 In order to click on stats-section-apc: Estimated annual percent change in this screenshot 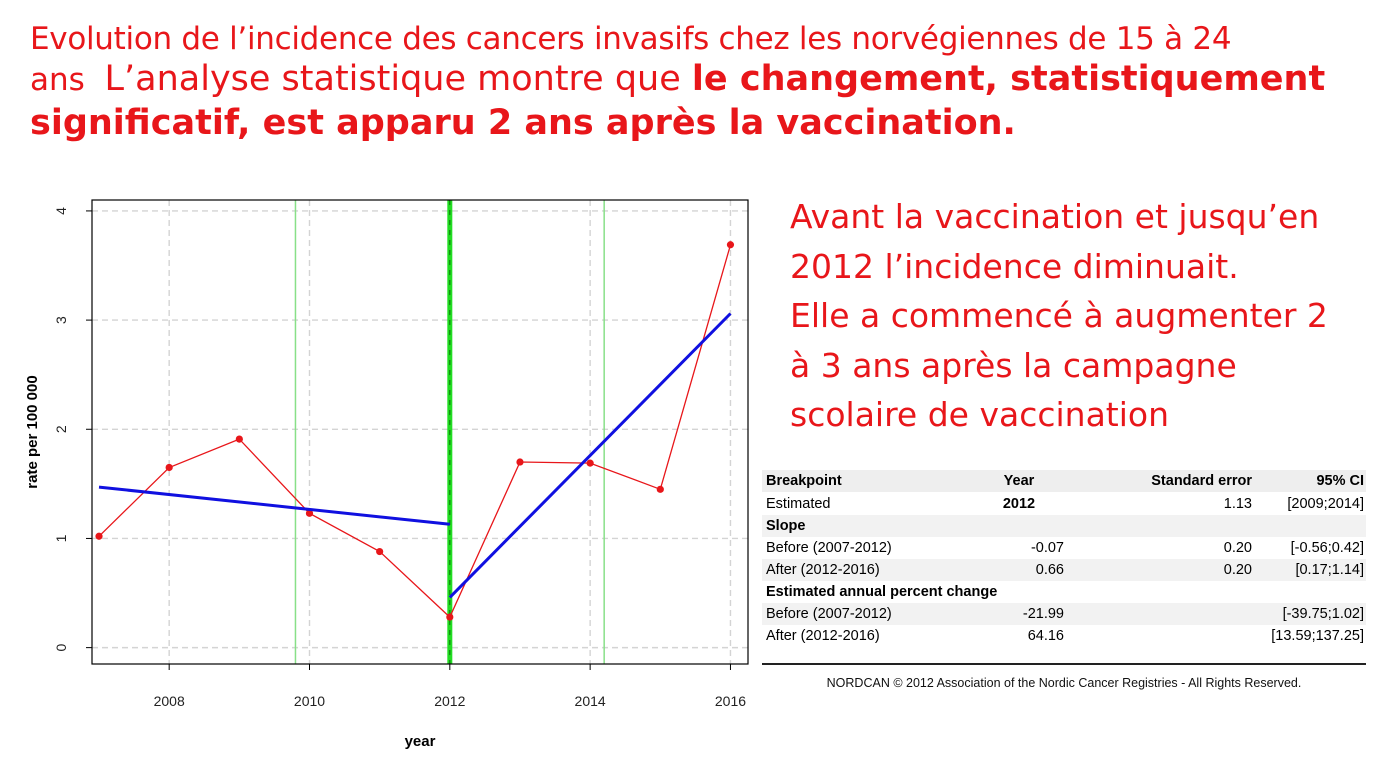, I will do `click(1064, 592)`.